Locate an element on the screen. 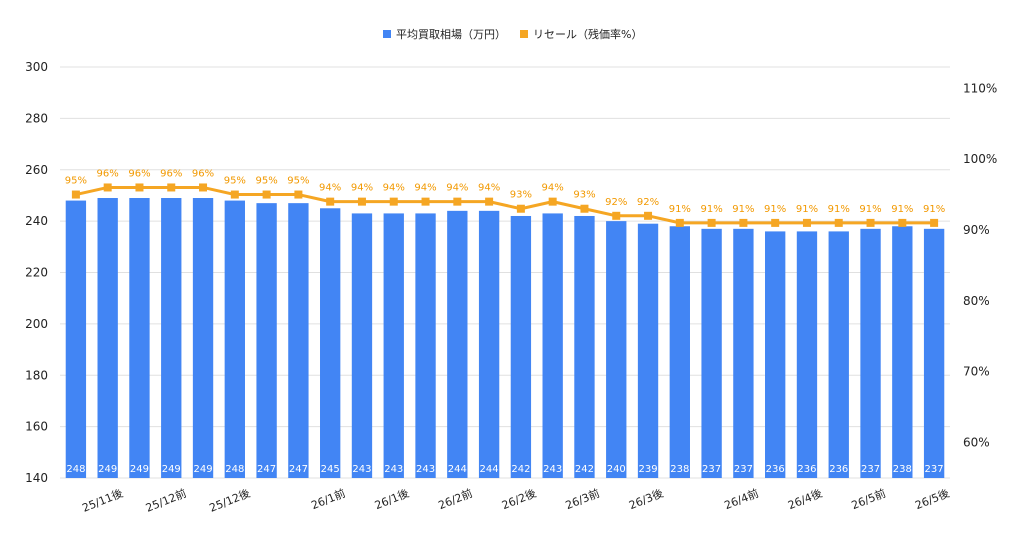 The image size is (1024, 539). x-tick-label: 26/4後 is located at coordinates (805, 499).